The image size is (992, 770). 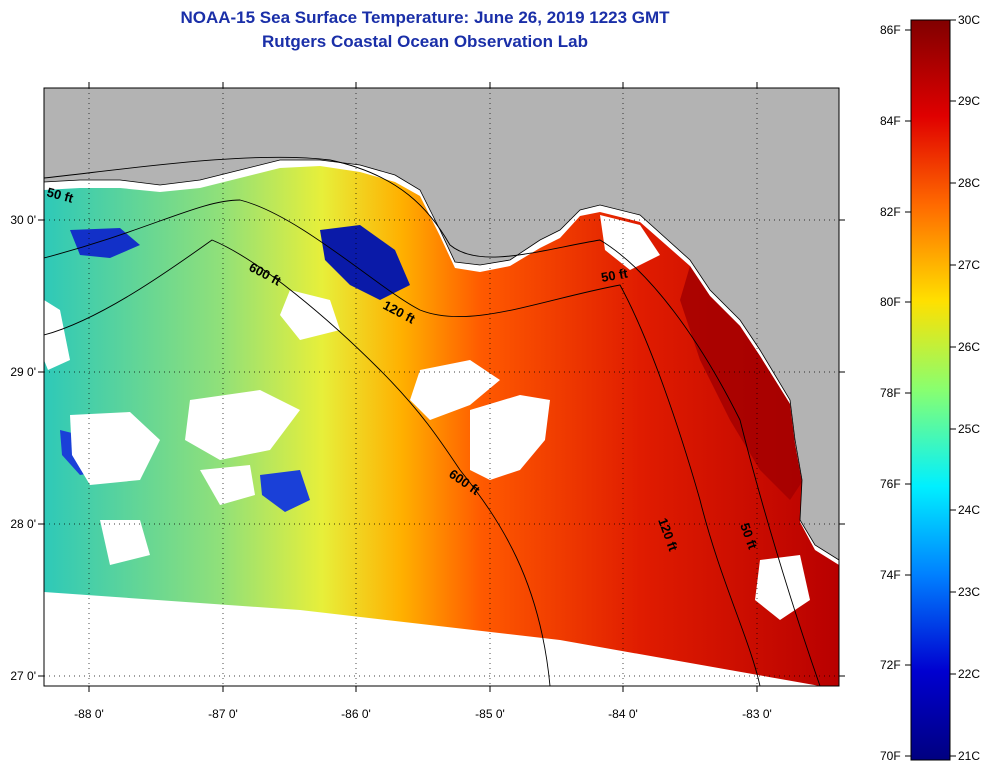 What do you see at coordinates (890, 665) in the screenshot?
I see `colorbar-f-label: 72F` at bounding box center [890, 665].